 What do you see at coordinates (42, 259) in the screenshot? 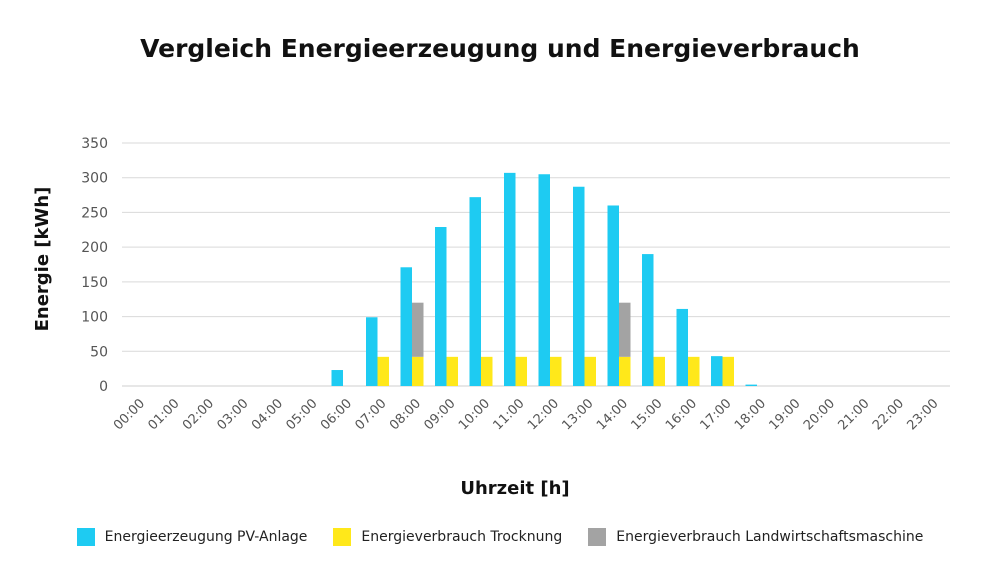
I see `y-axis-label: Energie [kWh]` at bounding box center [42, 259].